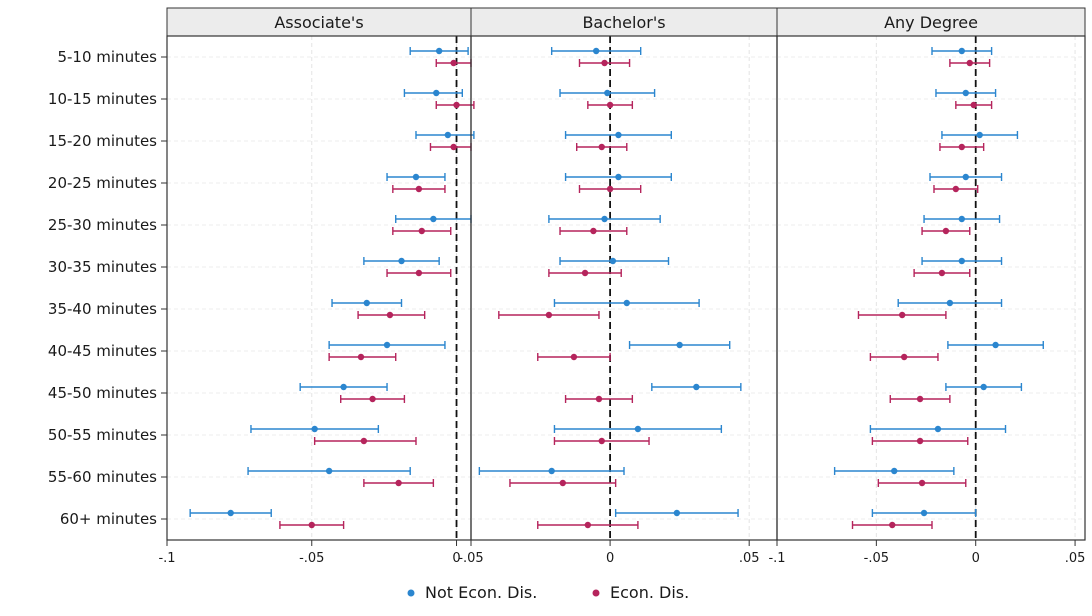 The width and height of the screenshot is (1092, 616). What do you see at coordinates (102, 435) in the screenshot?
I see `y-tick-label: 50-55 minutes` at bounding box center [102, 435].